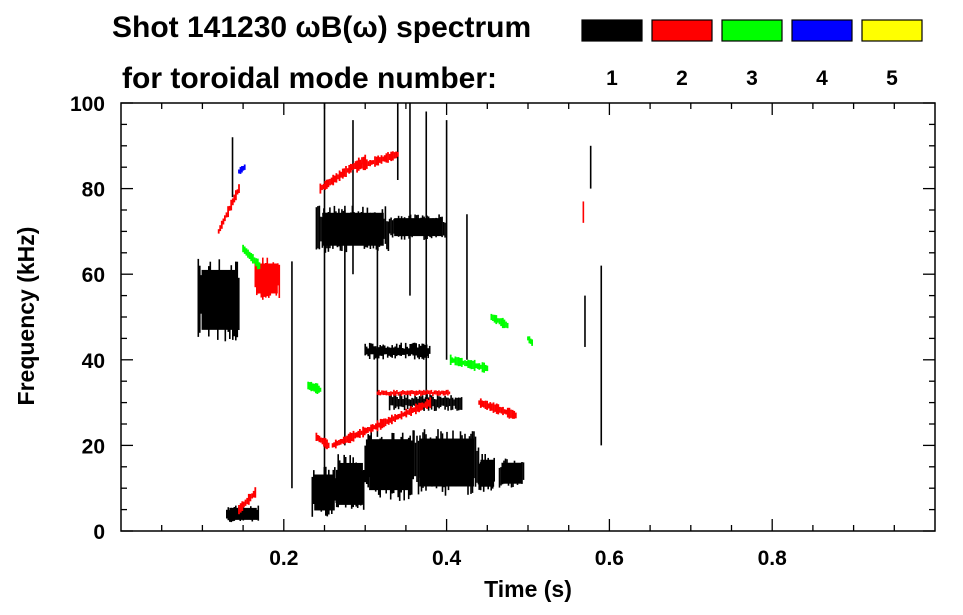 The height and width of the screenshot is (615, 963). What do you see at coordinates (93, 190) in the screenshot?
I see `y-tick-label: 80` at bounding box center [93, 190].